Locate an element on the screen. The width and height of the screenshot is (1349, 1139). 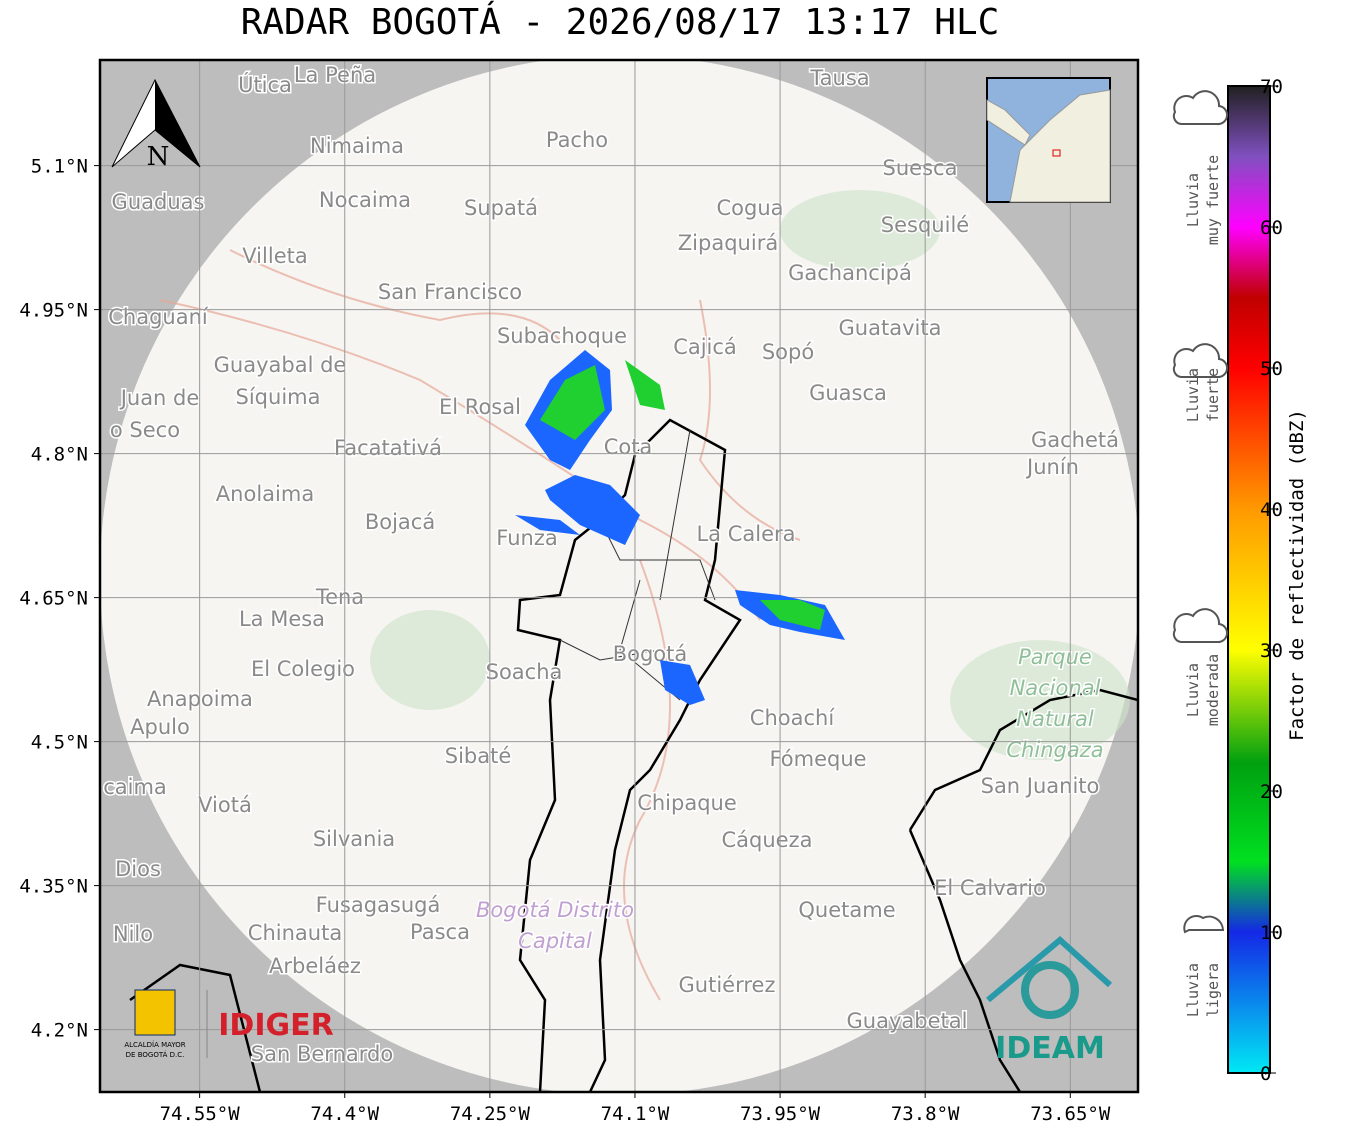
colorbar-label: Factor de reflectividad (dBZ) is located at coordinates (1297, 575).